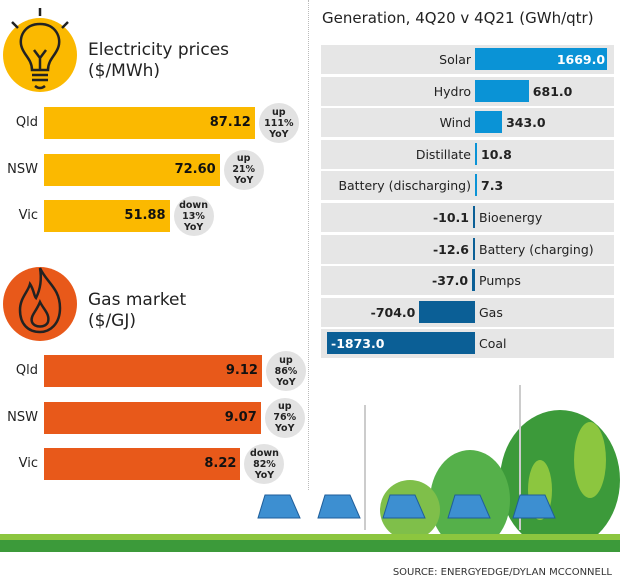 This screenshot has height=588, width=620. I want to click on category-label: Bioenergy, so click(511, 217).